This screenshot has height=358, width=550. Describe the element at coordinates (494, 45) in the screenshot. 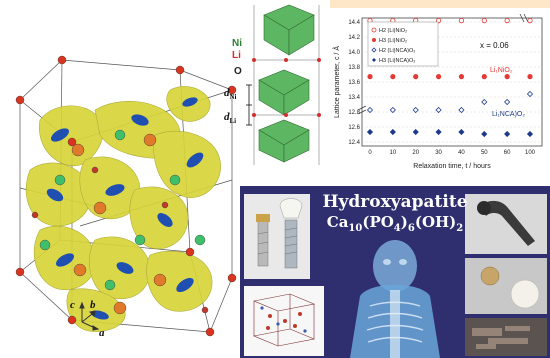

I see `plot-annotation: x = 0.06` at that location.